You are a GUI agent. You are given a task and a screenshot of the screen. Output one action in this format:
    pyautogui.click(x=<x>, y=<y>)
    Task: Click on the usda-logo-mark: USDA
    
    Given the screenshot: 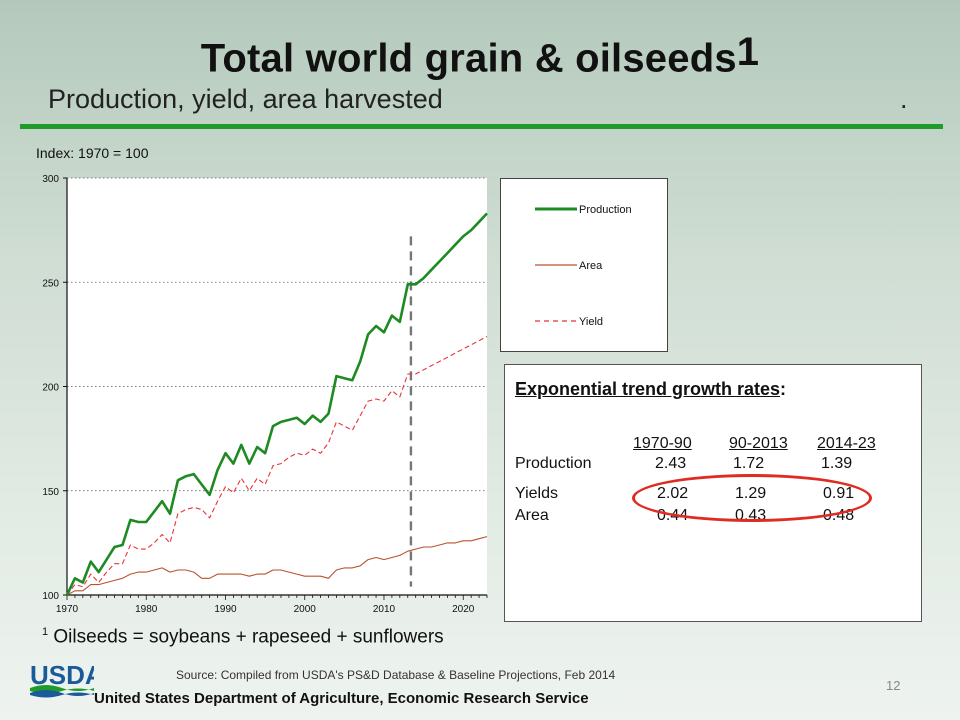 What is the action you would take?
    pyautogui.click(x=67, y=679)
    